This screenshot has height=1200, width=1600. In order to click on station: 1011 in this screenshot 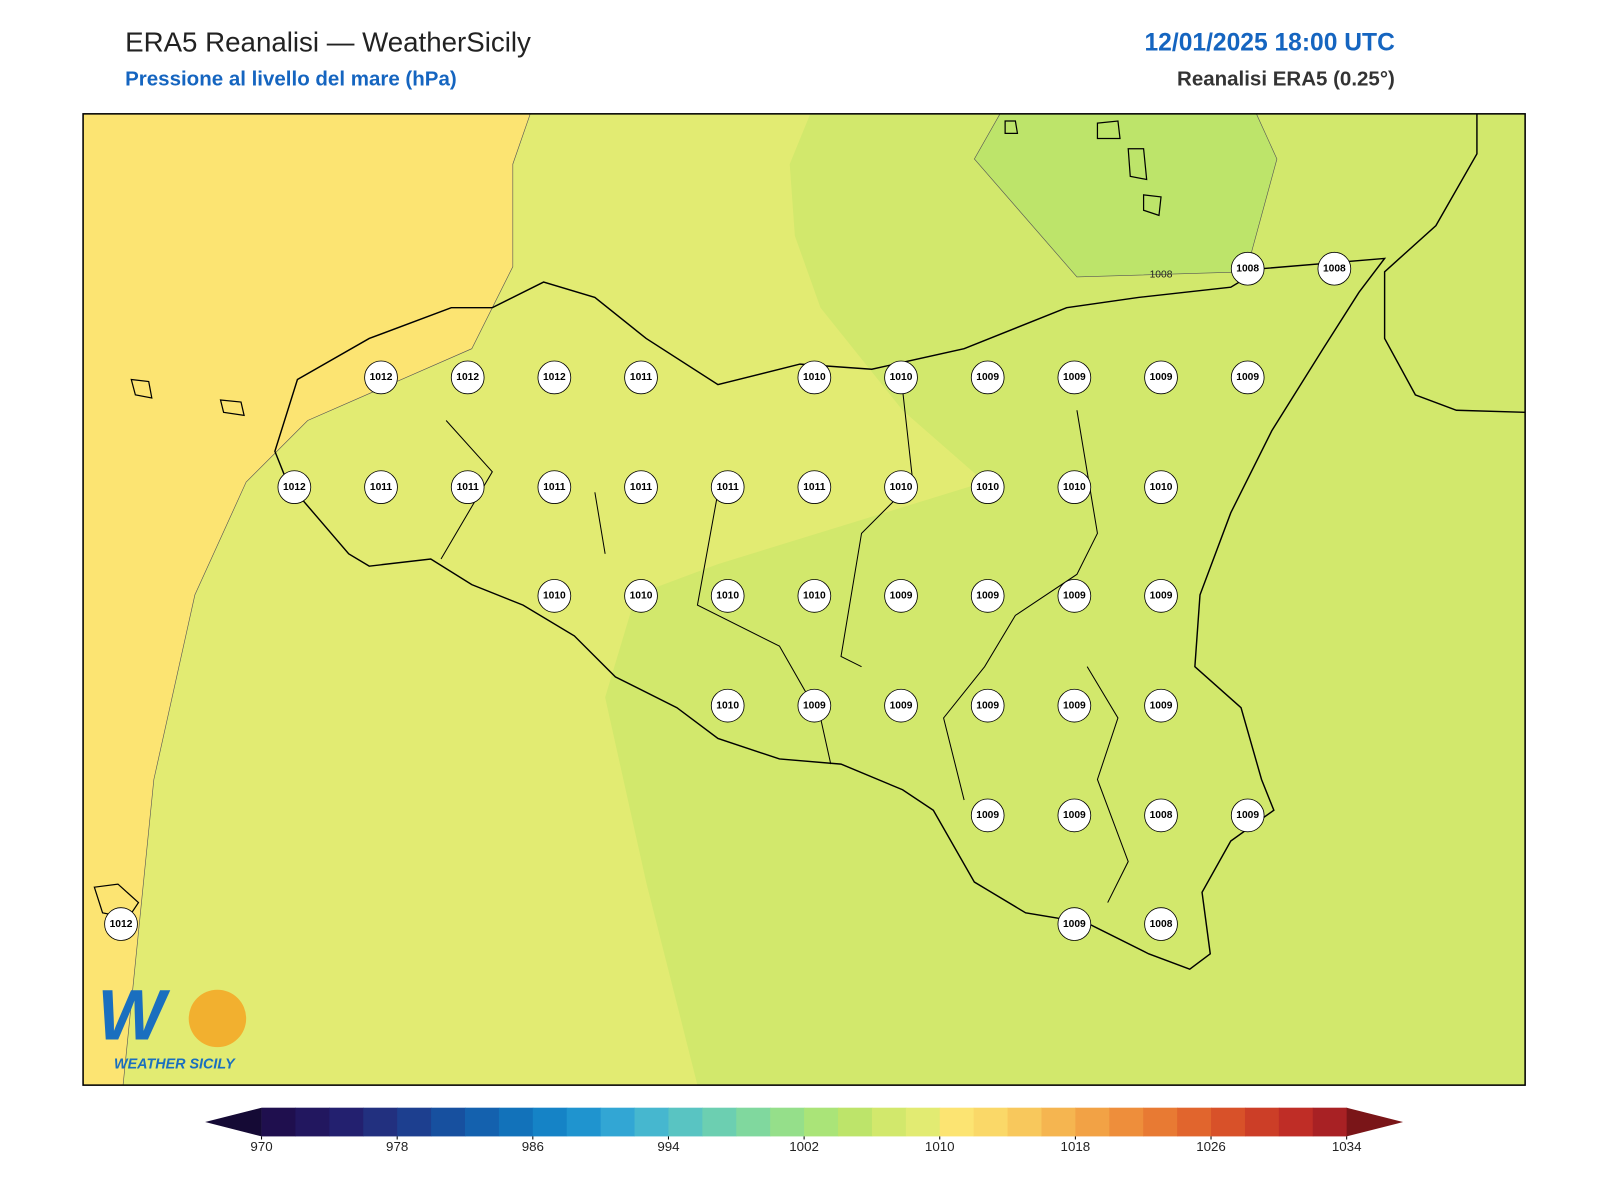, I will do `click(641, 377)`.